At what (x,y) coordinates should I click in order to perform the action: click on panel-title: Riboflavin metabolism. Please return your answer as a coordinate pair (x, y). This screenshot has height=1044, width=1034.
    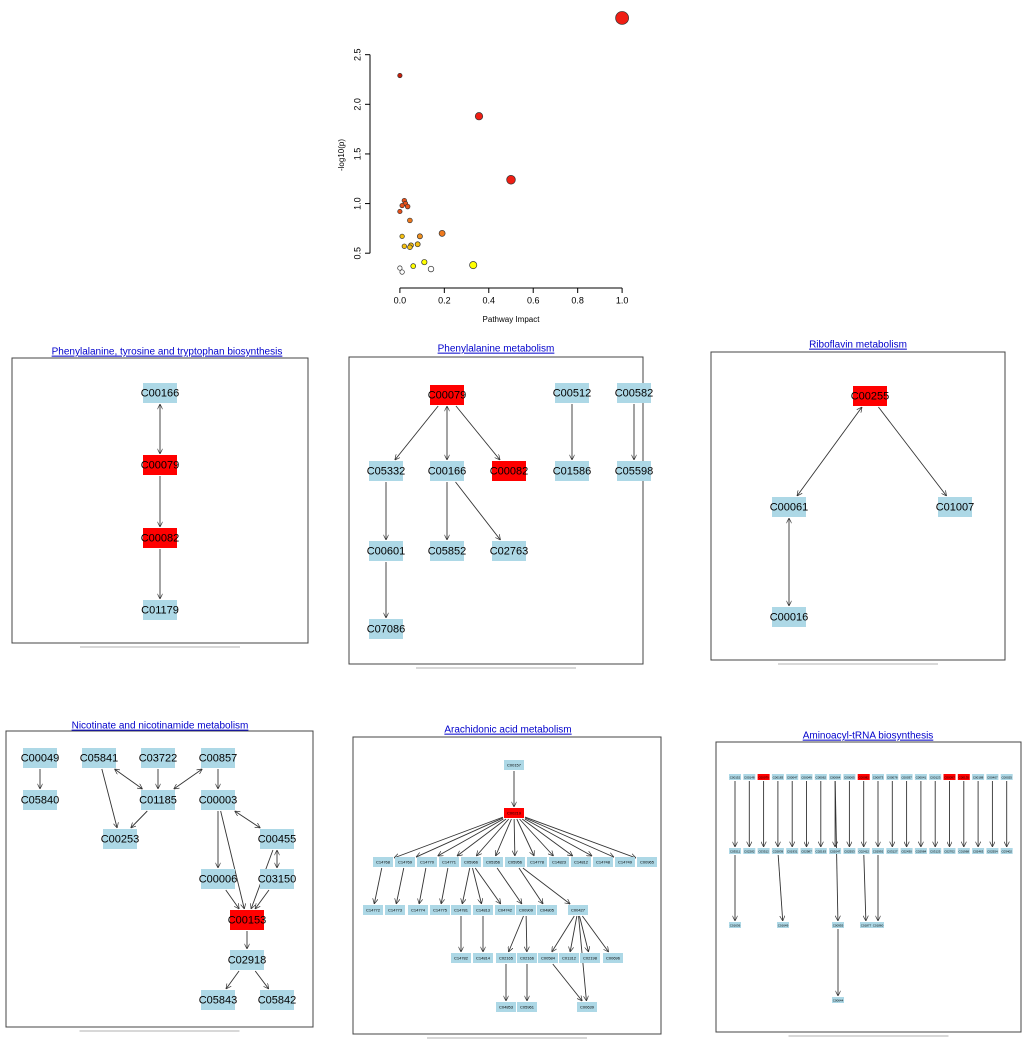
    Looking at the image, I should click on (858, 345).